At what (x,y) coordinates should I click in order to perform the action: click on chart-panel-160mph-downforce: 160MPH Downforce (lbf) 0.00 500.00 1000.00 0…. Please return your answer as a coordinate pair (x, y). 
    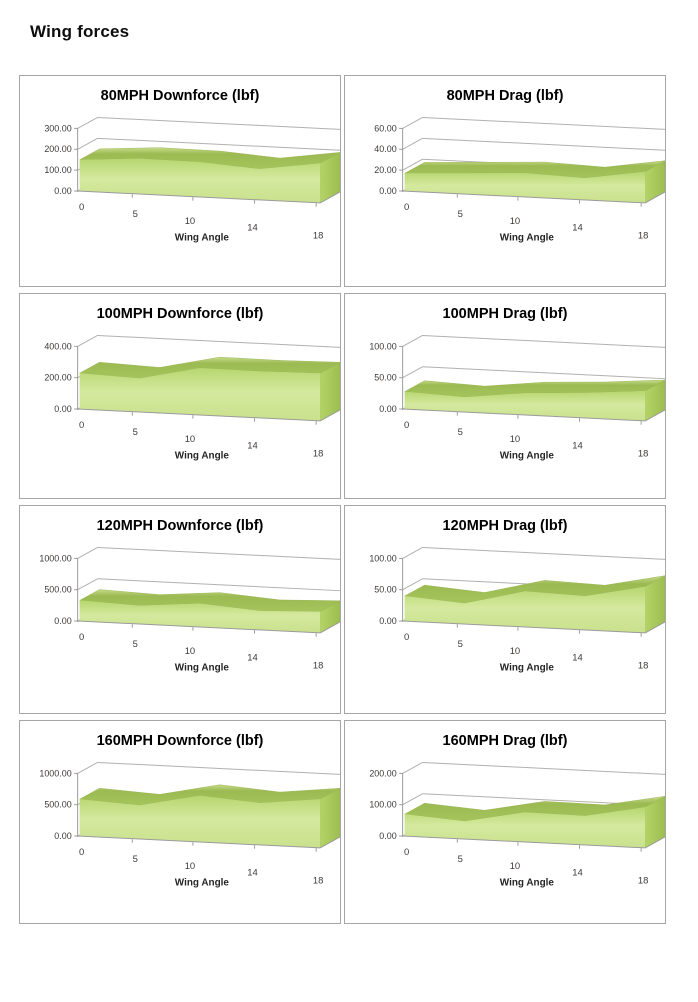
    Looking at the image, I should click on (180, 822).